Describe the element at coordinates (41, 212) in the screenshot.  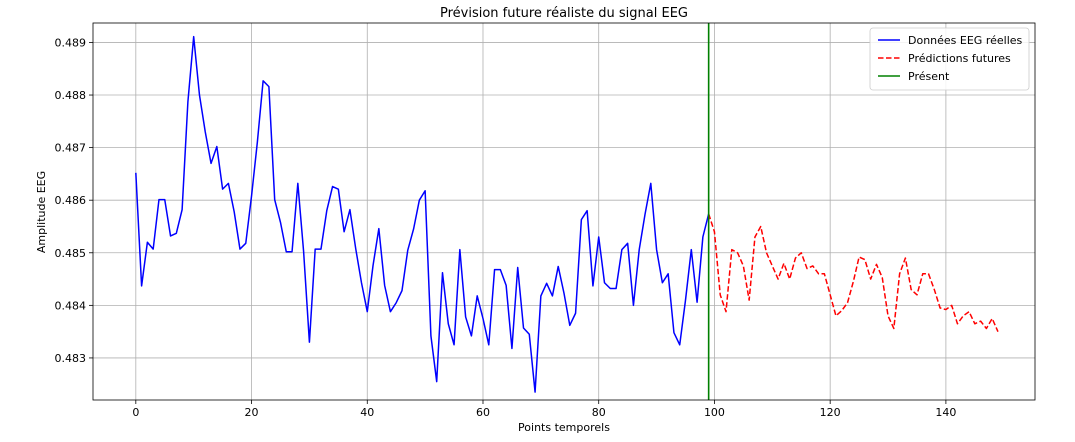
I see `y-axis-title: Amplitude EEG` at that location.